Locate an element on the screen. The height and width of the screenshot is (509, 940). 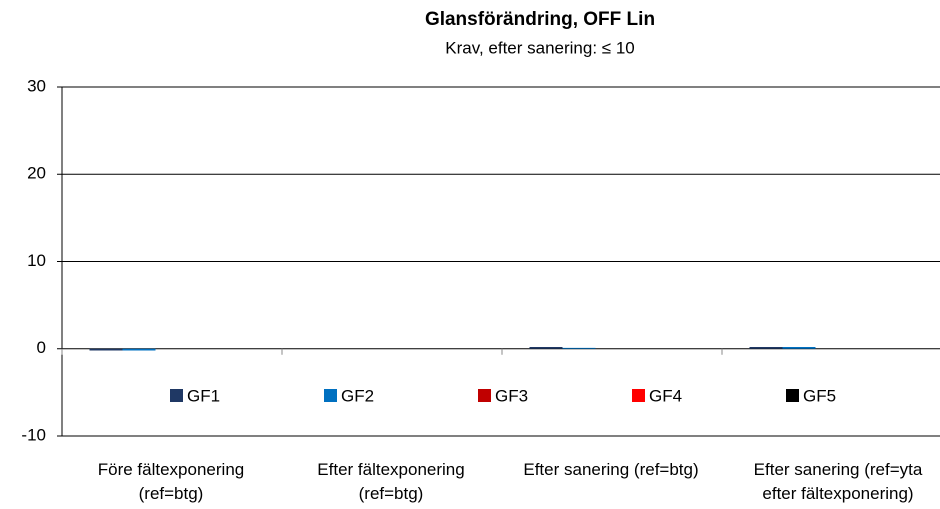
x-tick-label: Efter fältexponering (ref=btg) is located at coordinates (391, 481).